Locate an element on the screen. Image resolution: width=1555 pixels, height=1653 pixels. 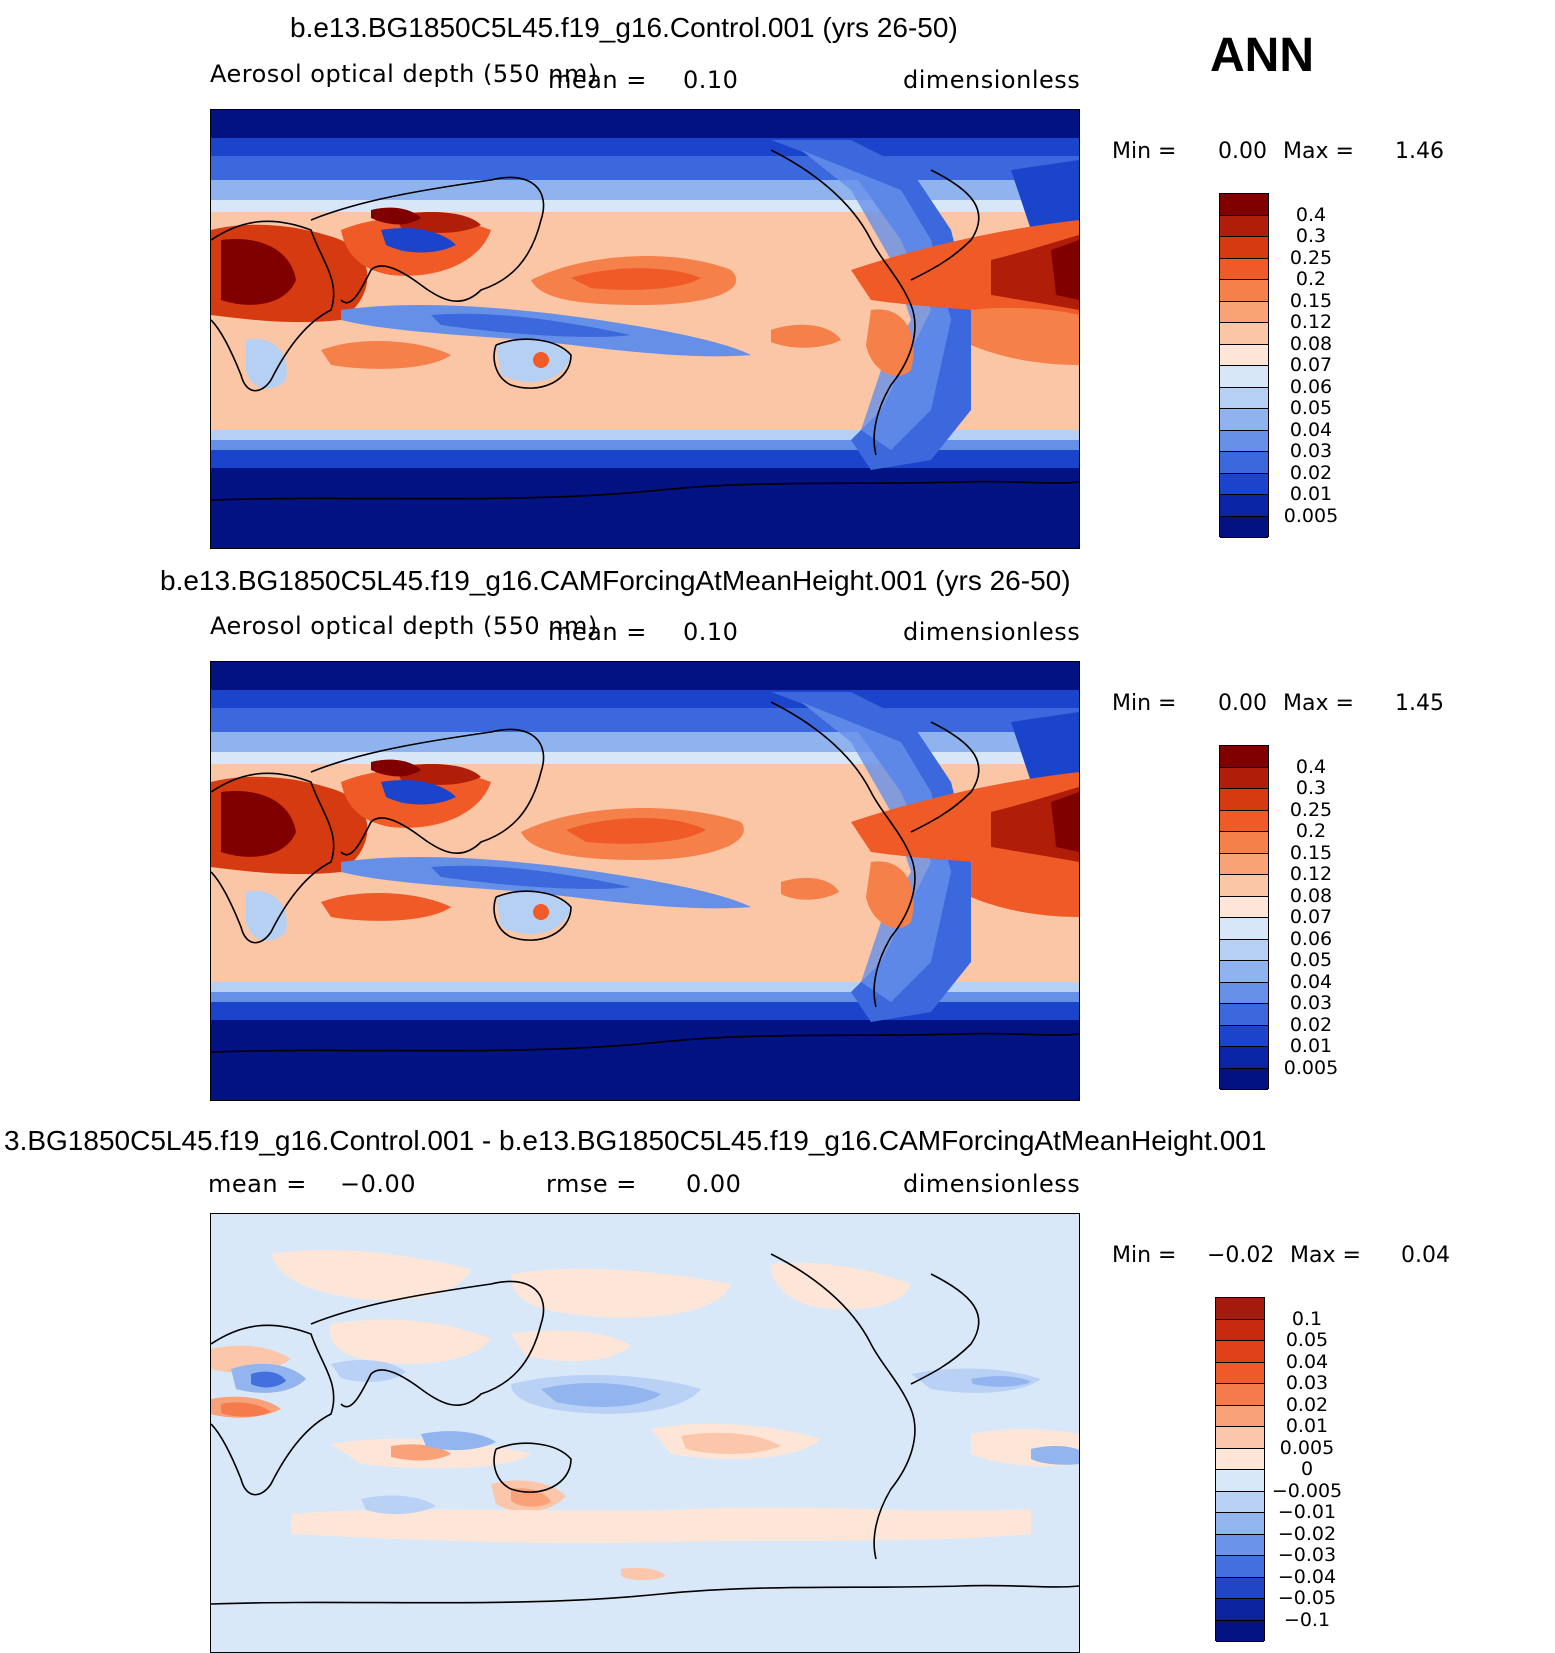
panel2-min-label: Min = is located at coordinates (1144, 703).